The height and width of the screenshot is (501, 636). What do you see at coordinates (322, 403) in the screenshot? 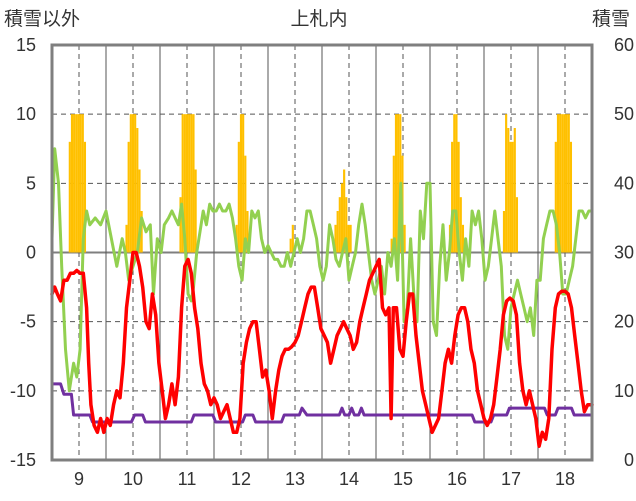
I see `purple-line` at bounding box center [322, 403].